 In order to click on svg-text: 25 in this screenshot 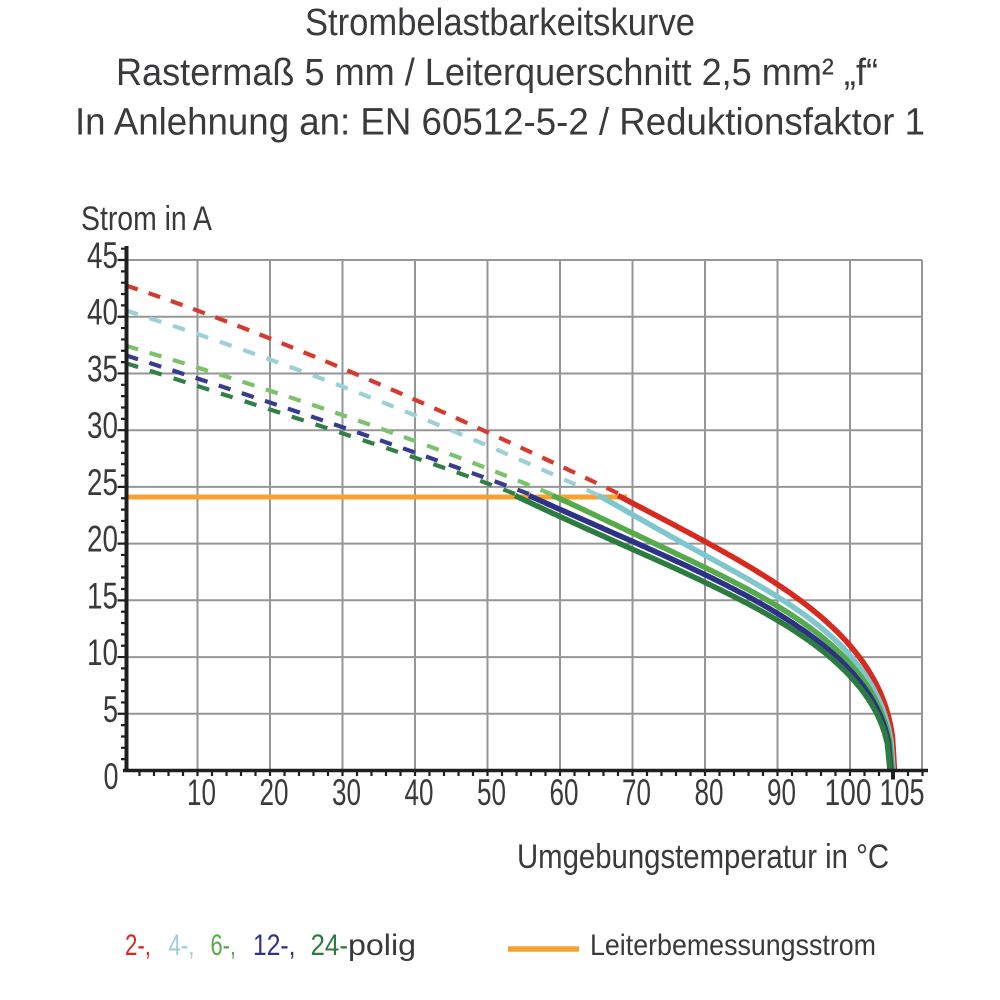, I will do `click(102, 482)`.